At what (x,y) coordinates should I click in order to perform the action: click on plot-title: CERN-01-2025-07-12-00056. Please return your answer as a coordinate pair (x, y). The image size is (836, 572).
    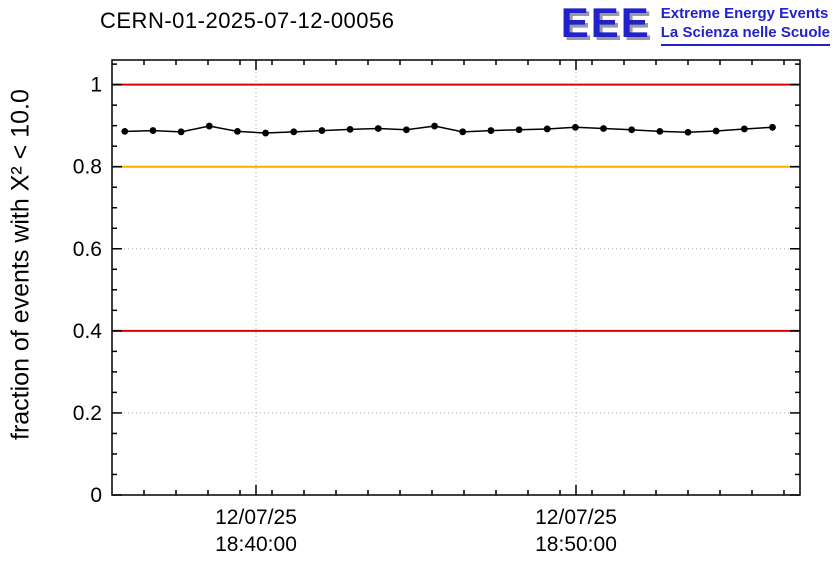
    Looking at the image, I should click on (247, 20).